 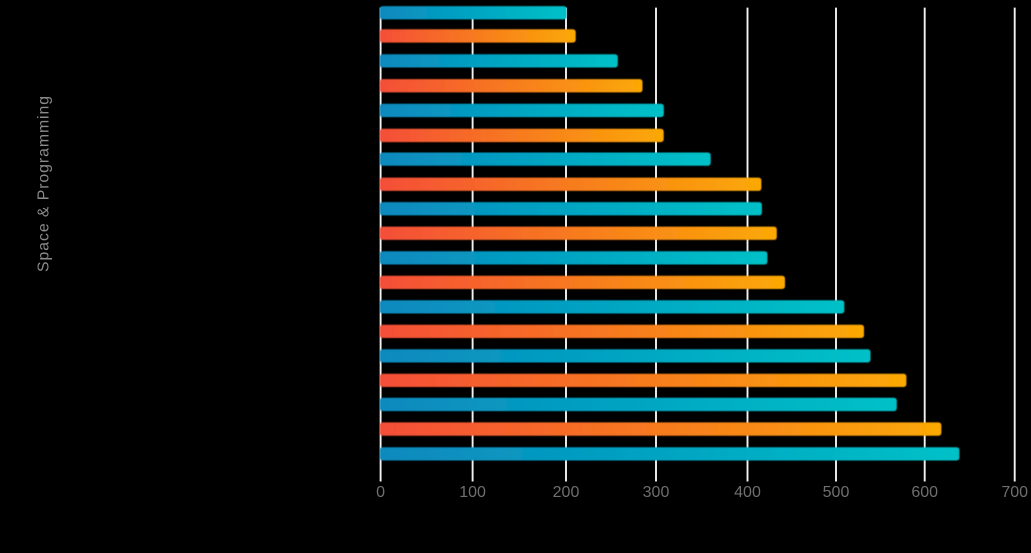 What do you see at coordinates (1014, 492) in the screenshot?
I see `svg-text: 700` at bounding box center [1014, 492].